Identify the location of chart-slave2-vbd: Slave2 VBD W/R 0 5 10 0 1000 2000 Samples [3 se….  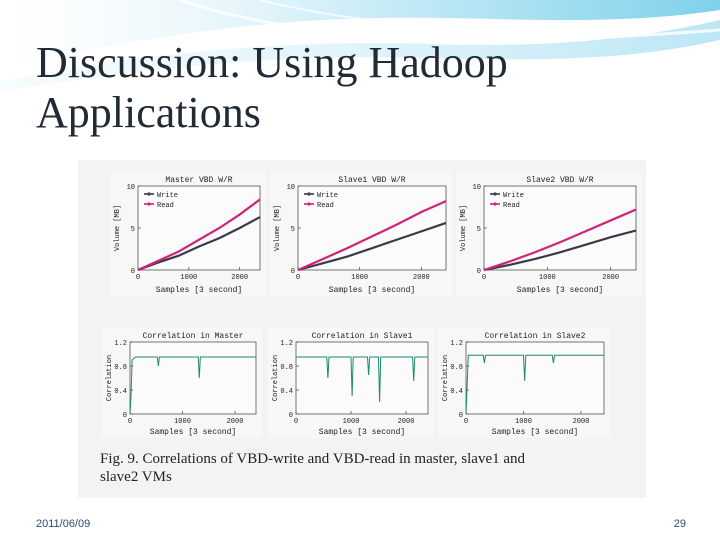
(549, 234).